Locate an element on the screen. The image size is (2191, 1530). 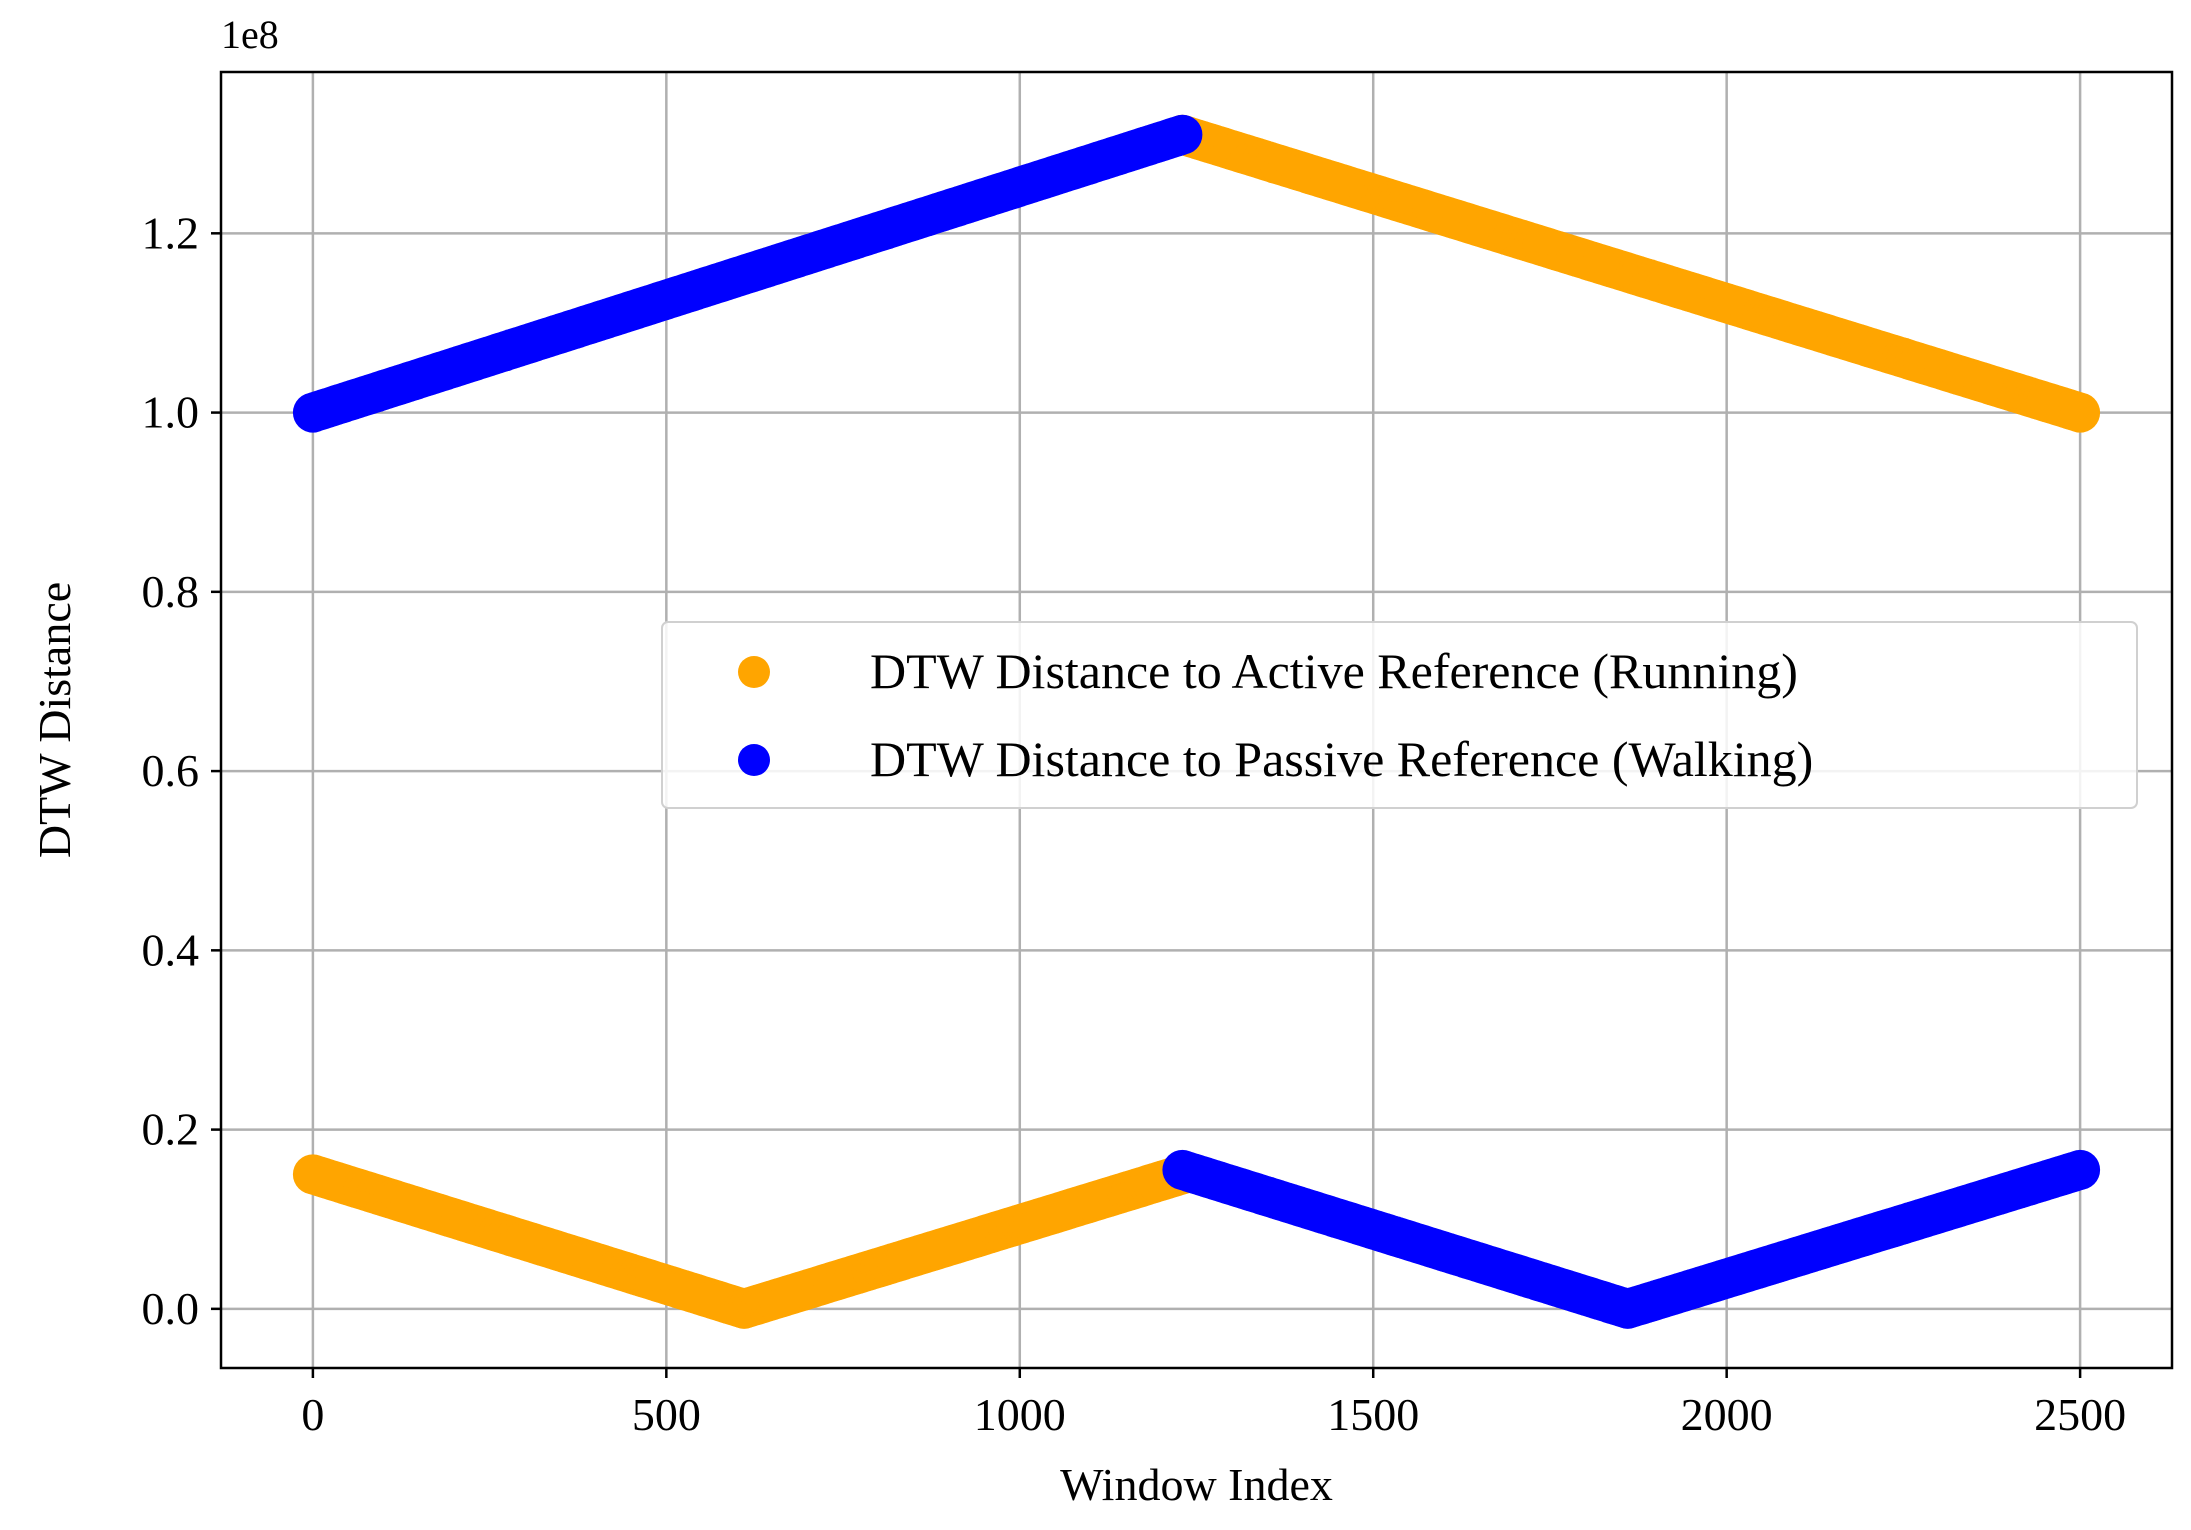
y-tick-label: 0.6 is located at coordinates (171, 770).